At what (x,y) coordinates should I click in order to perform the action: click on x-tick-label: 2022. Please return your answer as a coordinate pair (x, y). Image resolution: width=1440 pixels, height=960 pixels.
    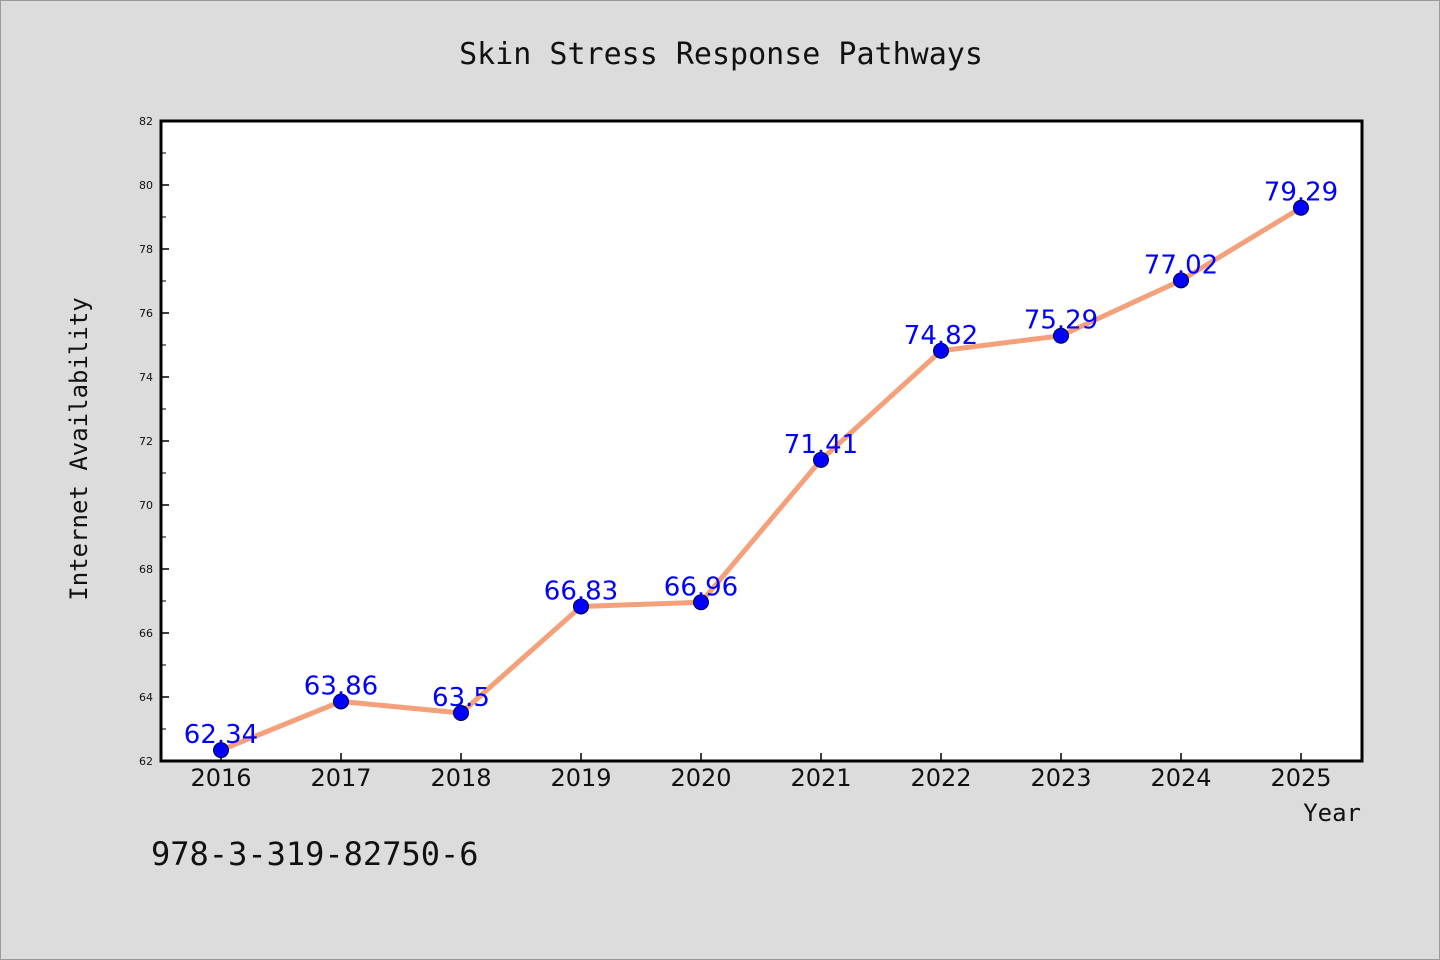
    Looking at the image, I should click on (940, 778).